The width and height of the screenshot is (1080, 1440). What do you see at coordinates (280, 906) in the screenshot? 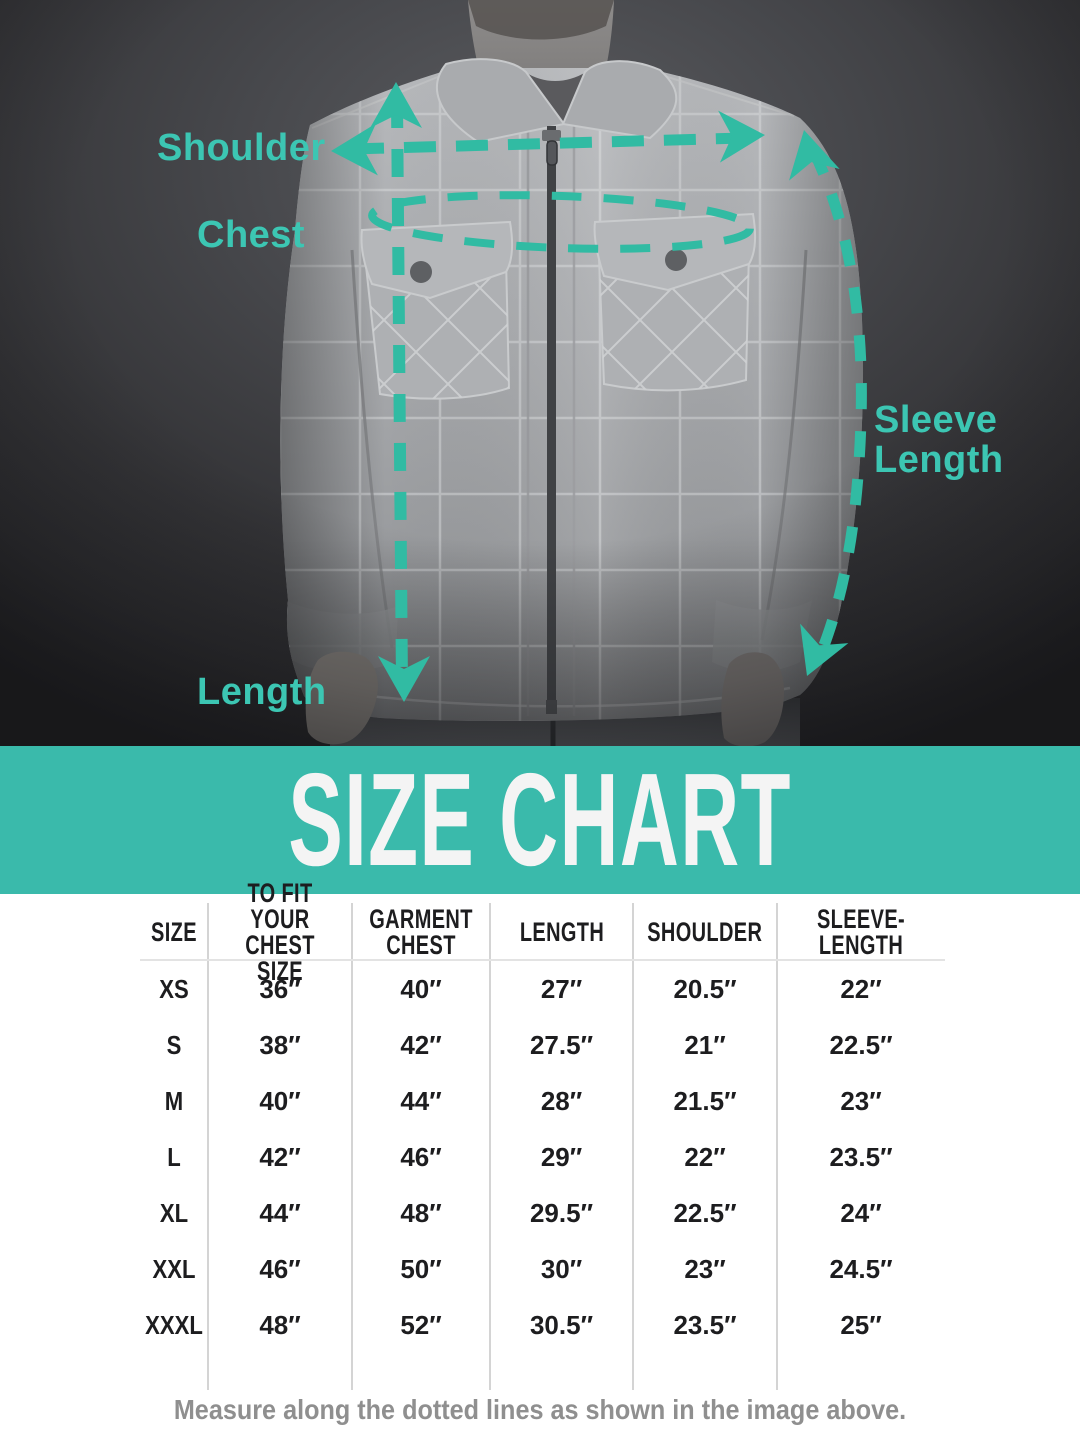
I see `header-line: TO FIT YOUR` at bounding box center [280, 906].